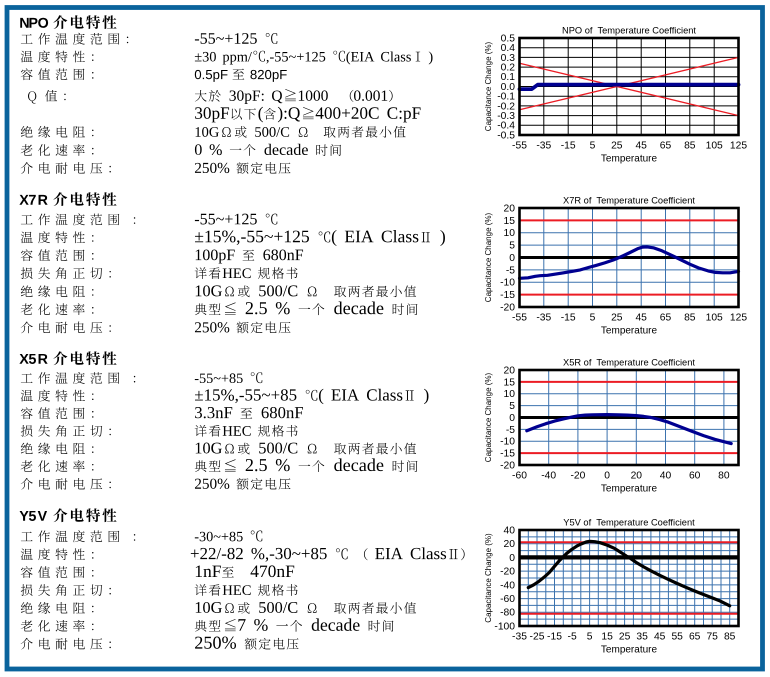 This screenshot has width=770, height=677. Describe the element at coordinates (508, 38) in the screenshot. I see `svg-text: 0.5` at that location.